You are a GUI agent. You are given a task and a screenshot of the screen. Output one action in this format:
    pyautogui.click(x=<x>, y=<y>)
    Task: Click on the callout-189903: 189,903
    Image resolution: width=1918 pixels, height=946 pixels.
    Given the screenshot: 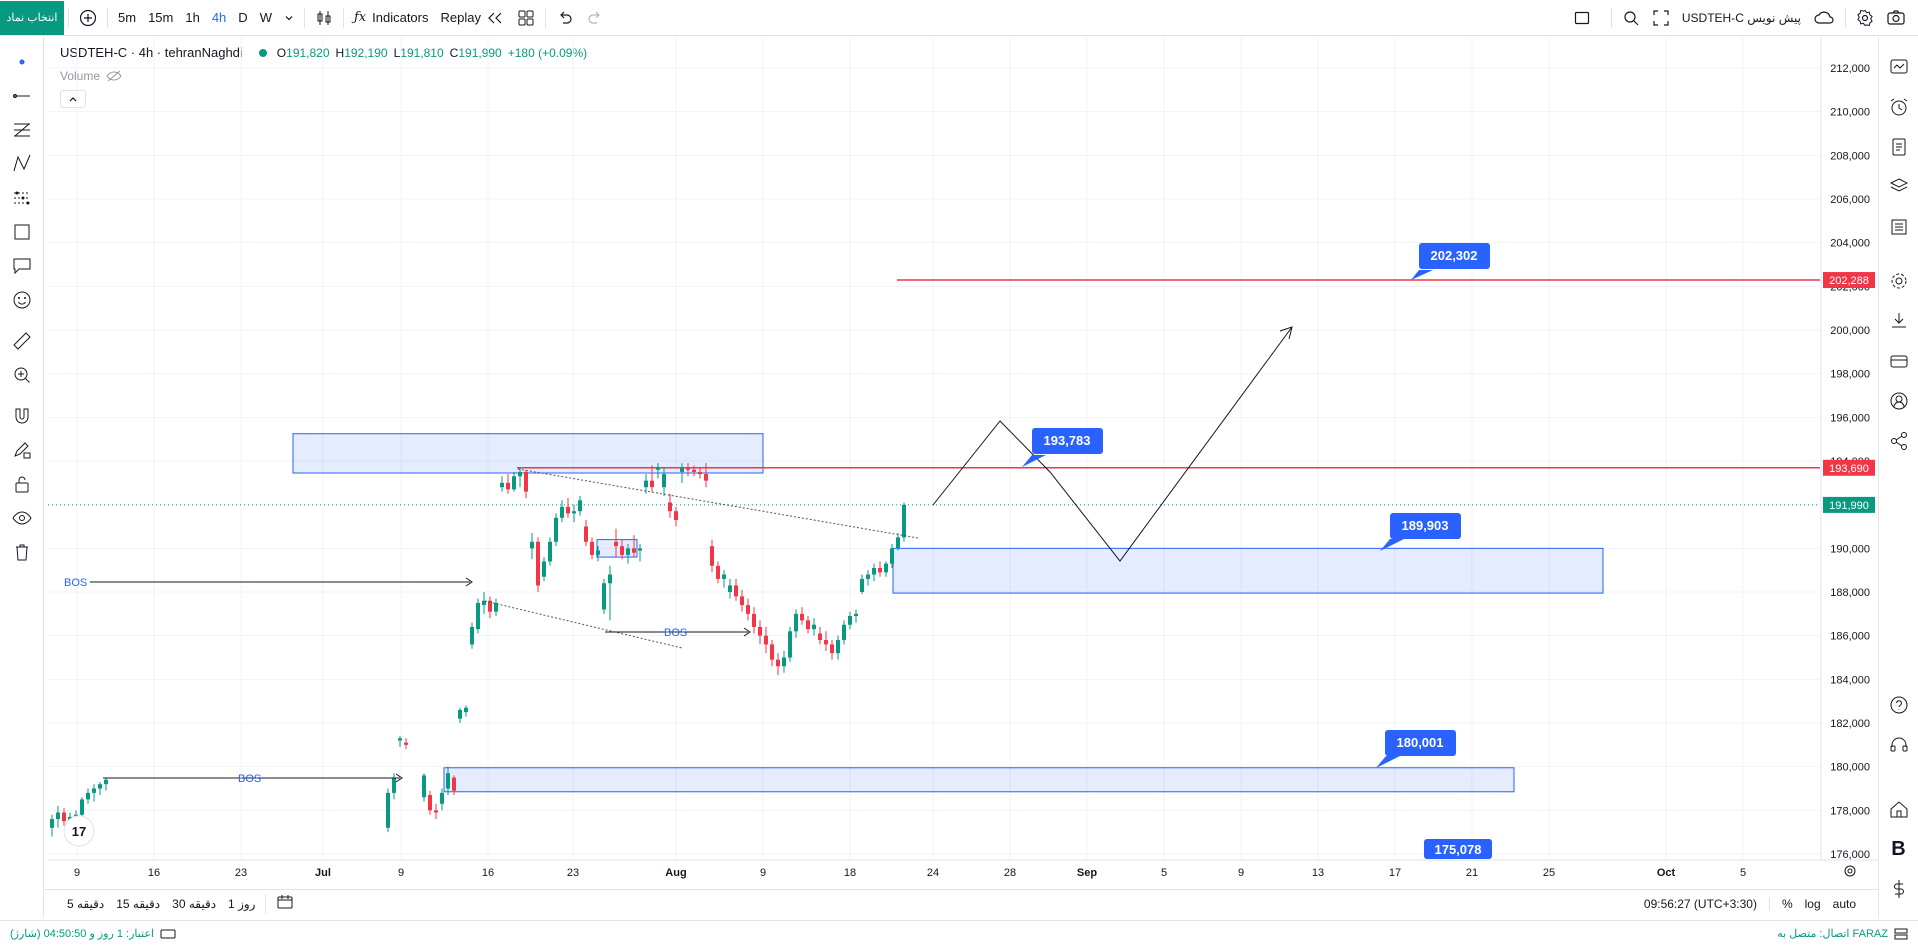 What is the action you would take?
    pyautogui.click(x=1420, y=532)
    